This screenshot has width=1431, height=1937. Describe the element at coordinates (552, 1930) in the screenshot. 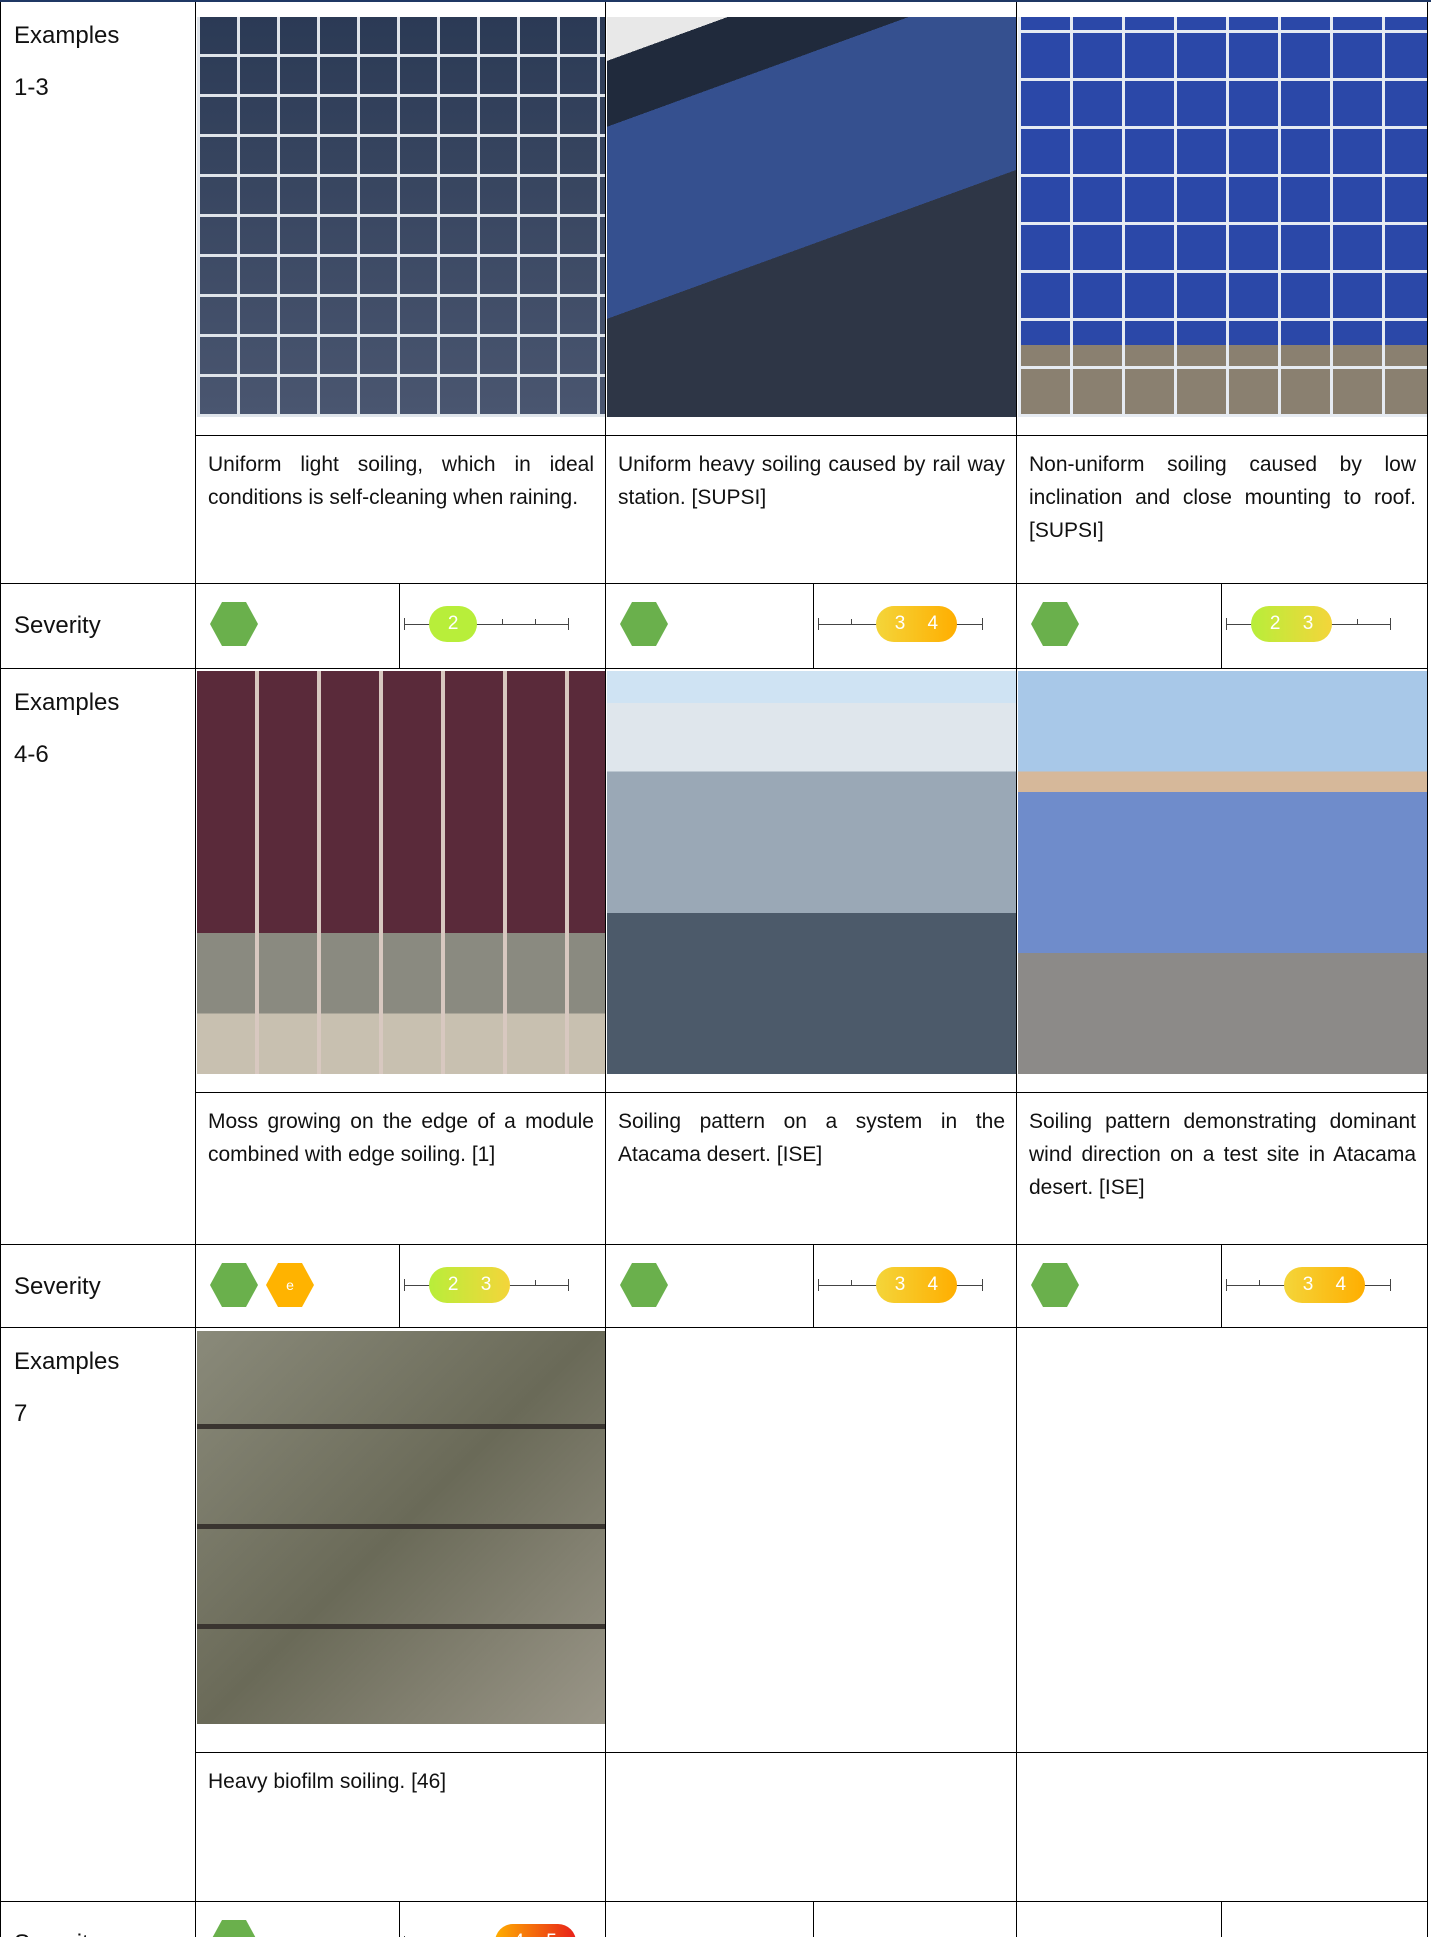

I see `severity-level: 5` at that location.